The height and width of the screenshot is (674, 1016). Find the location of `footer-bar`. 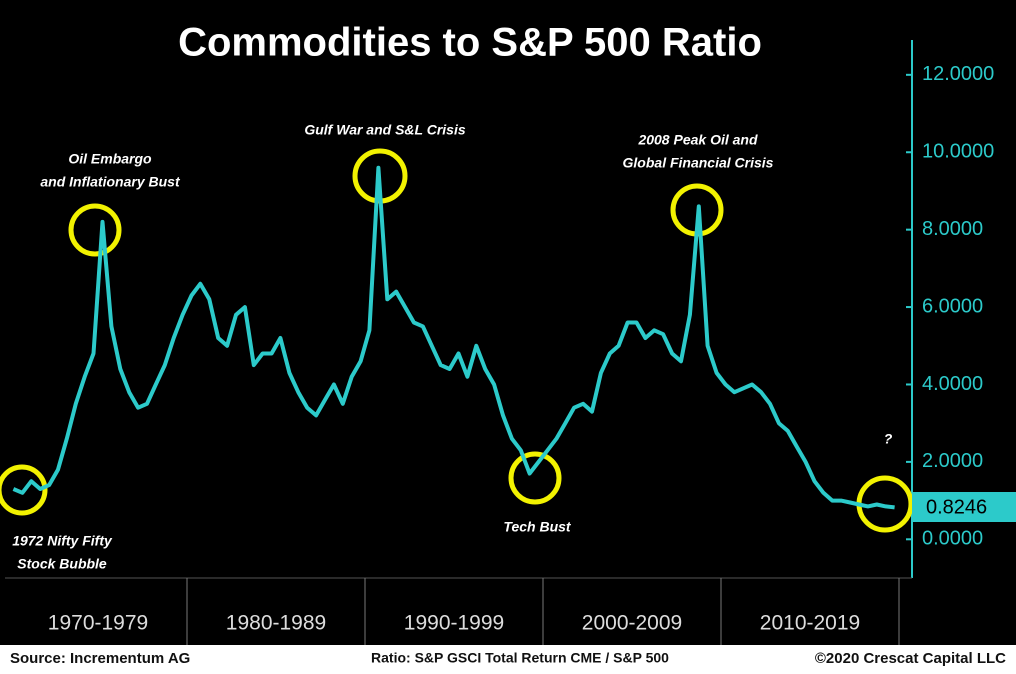

footer-bar is located at coordinates (508, 659).